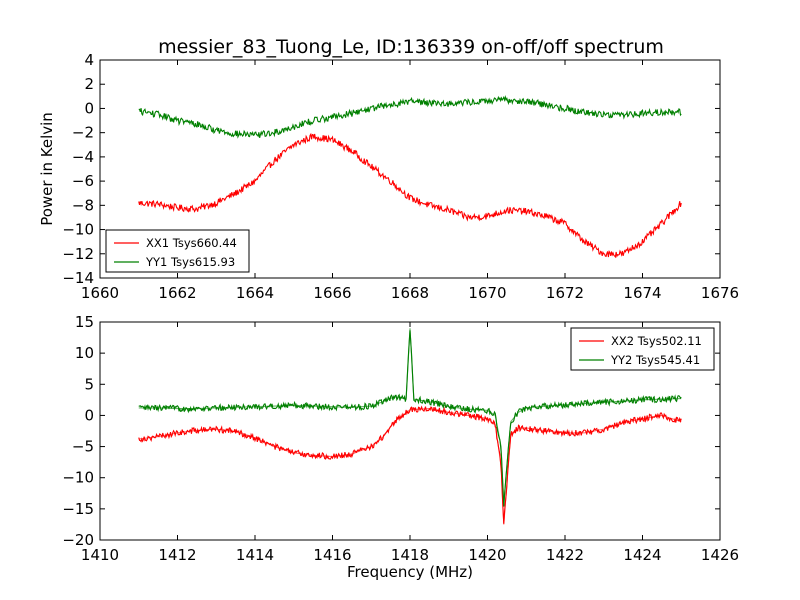 This screenshot has width=800, height=600. Describe the element at coordinates (78, 254) in the screenshot. I see `y-tick-label: −12` at that location.